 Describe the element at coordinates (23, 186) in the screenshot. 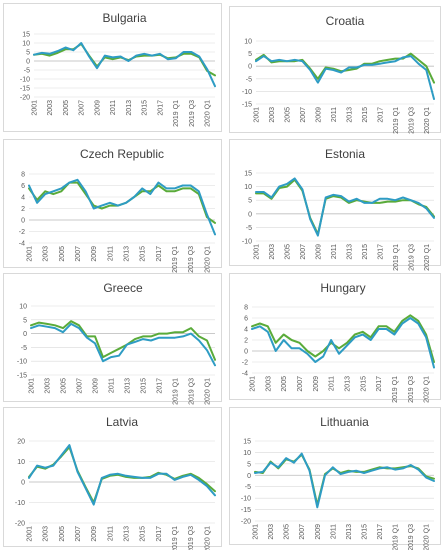

I see `y-tick-label: 6` at that location.